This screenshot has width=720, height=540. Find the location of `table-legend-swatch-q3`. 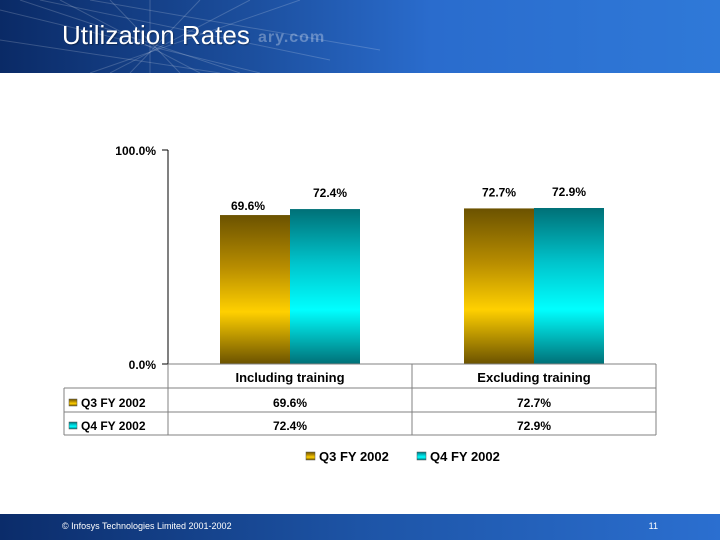

table-legend-swatch-q3 is located at coordinates (73, 402).